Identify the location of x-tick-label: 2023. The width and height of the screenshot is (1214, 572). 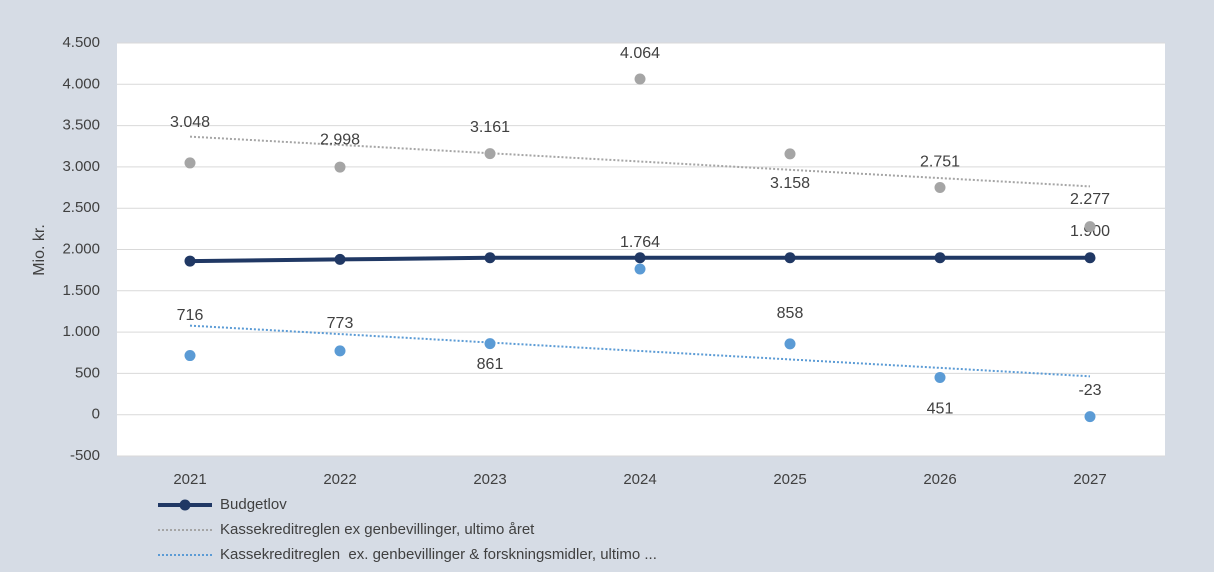
(489, 479).